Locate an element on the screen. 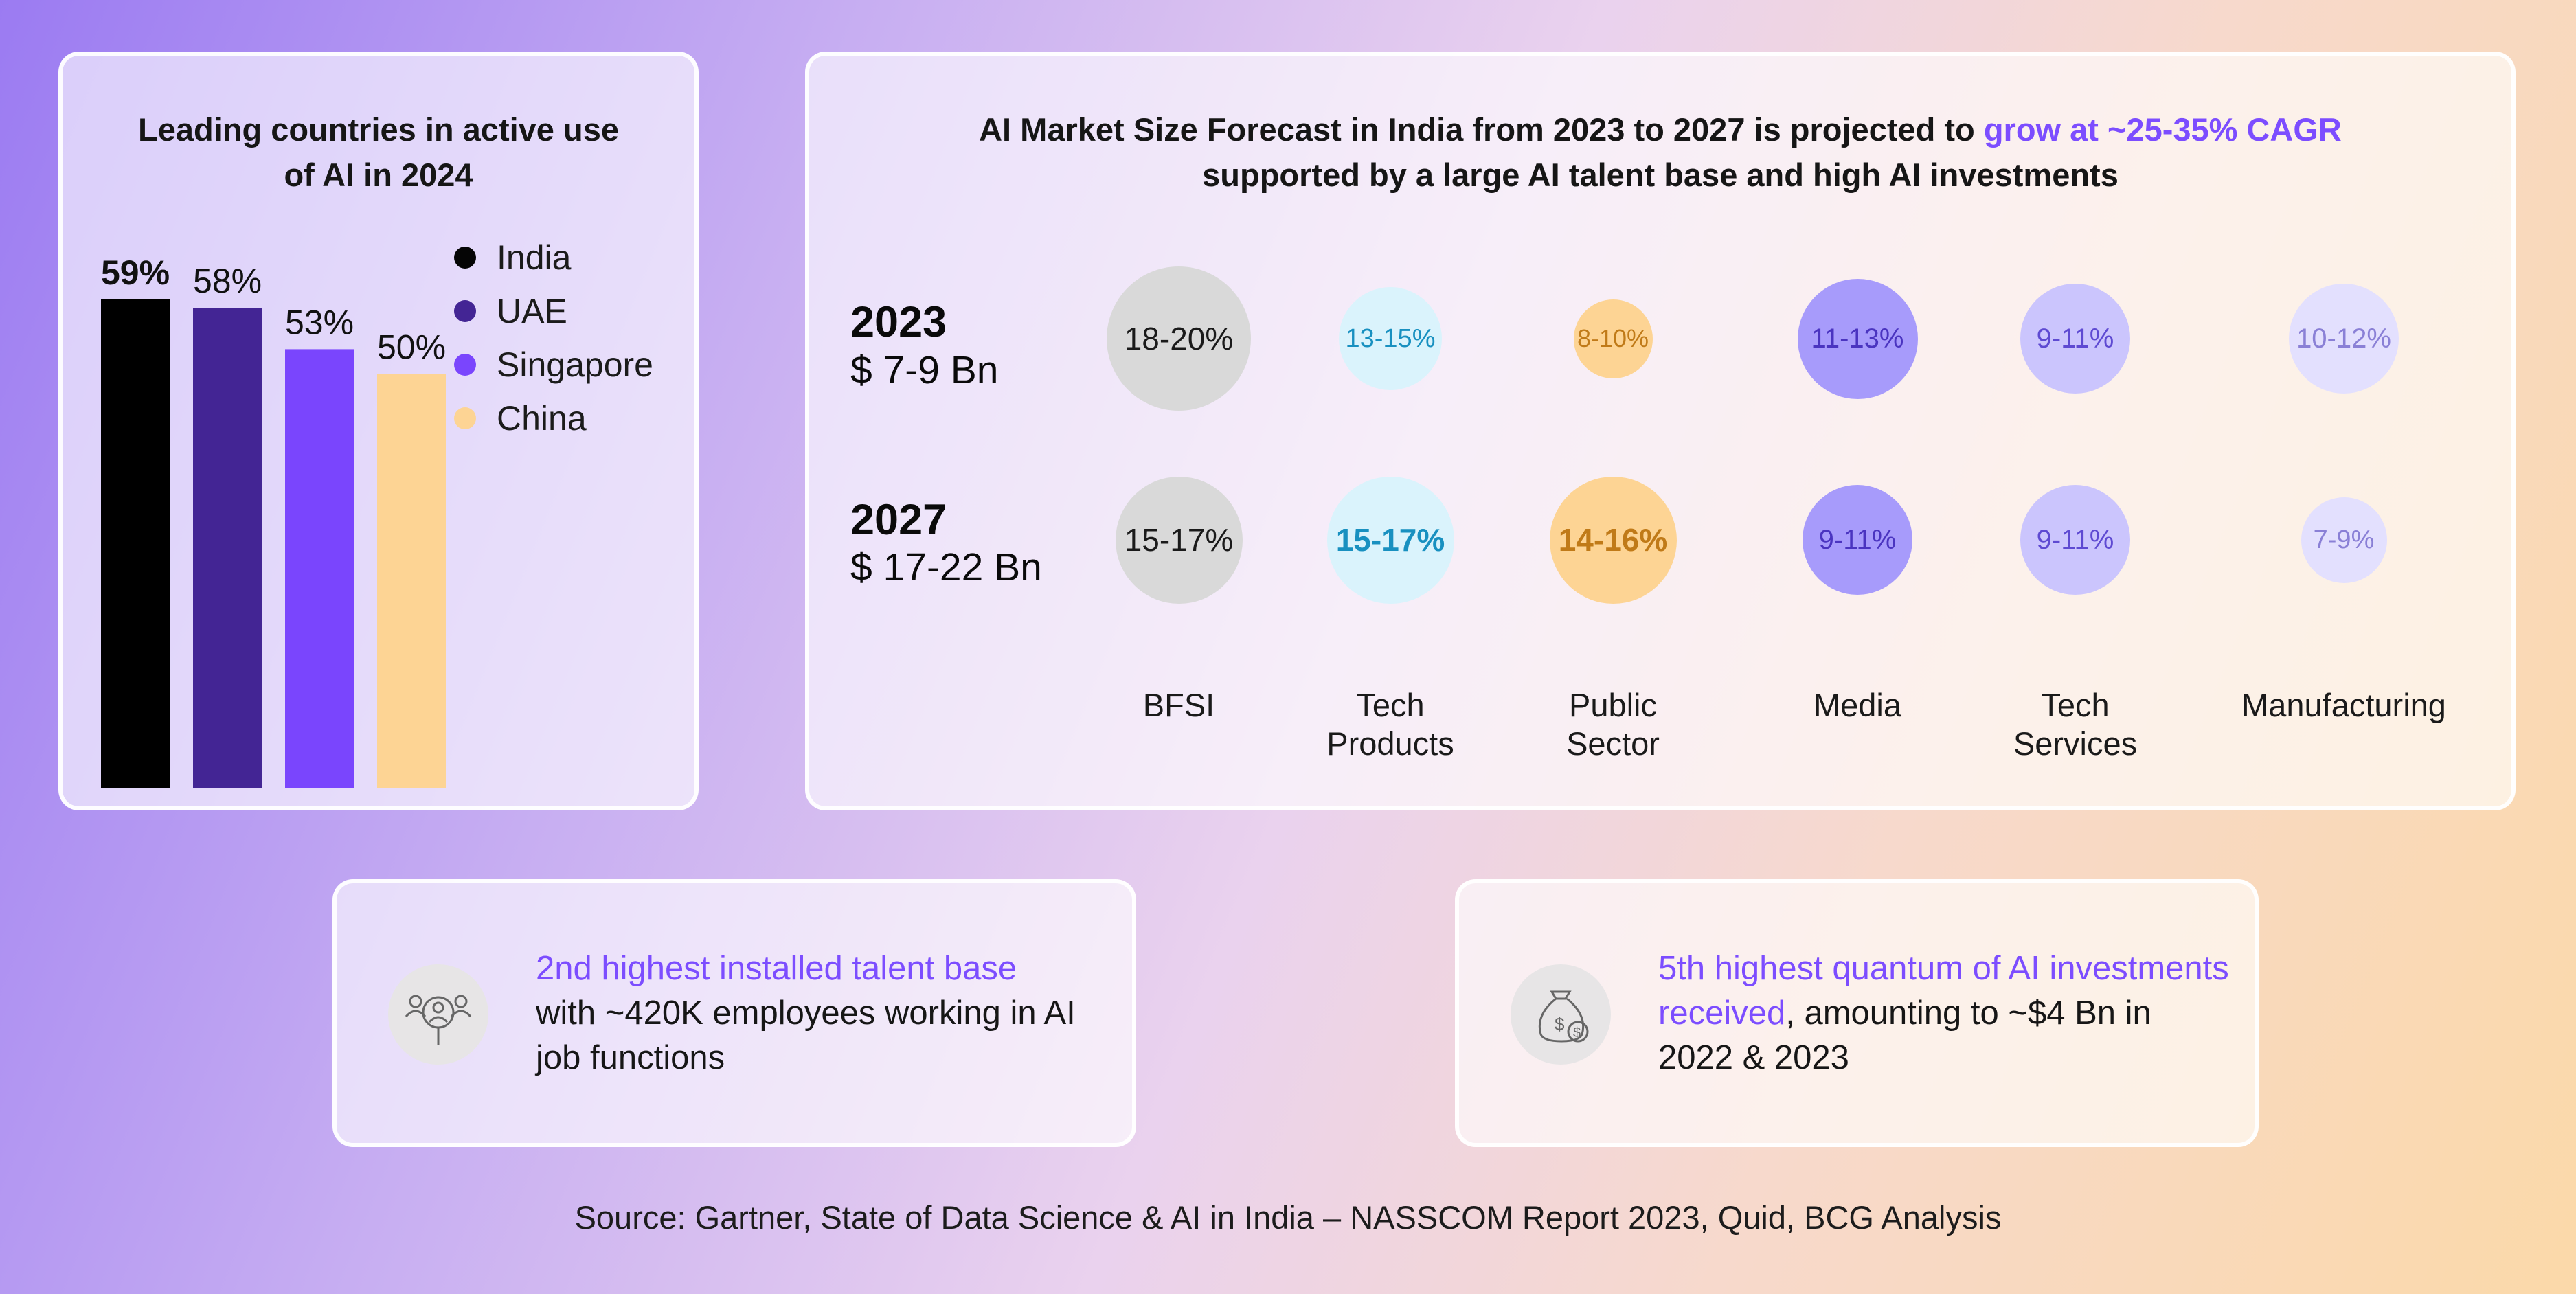 The image size is (2576, 1294). investment-stat-body: , amounting to ~$4 Bn in 2022 & 2023 is located at coordinates (1904, 1035).